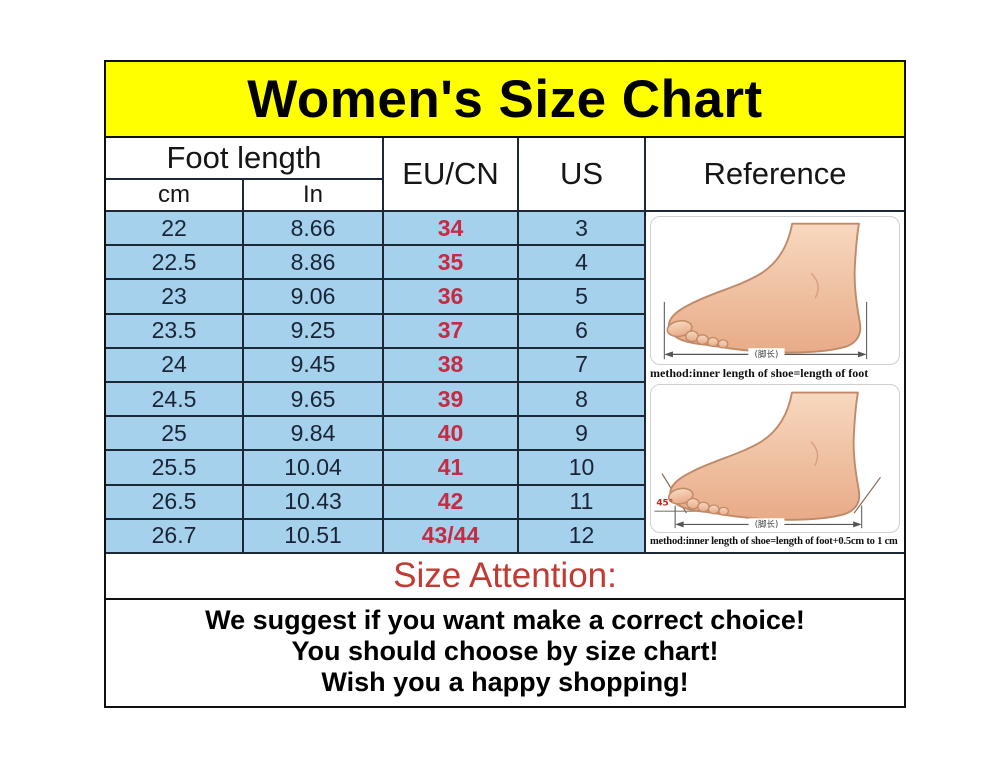 The image size is (984, 762). Describe the element at coordinates (244, 159) in the screenshot. I see `column-header-foot-length: Foot length` at that location.